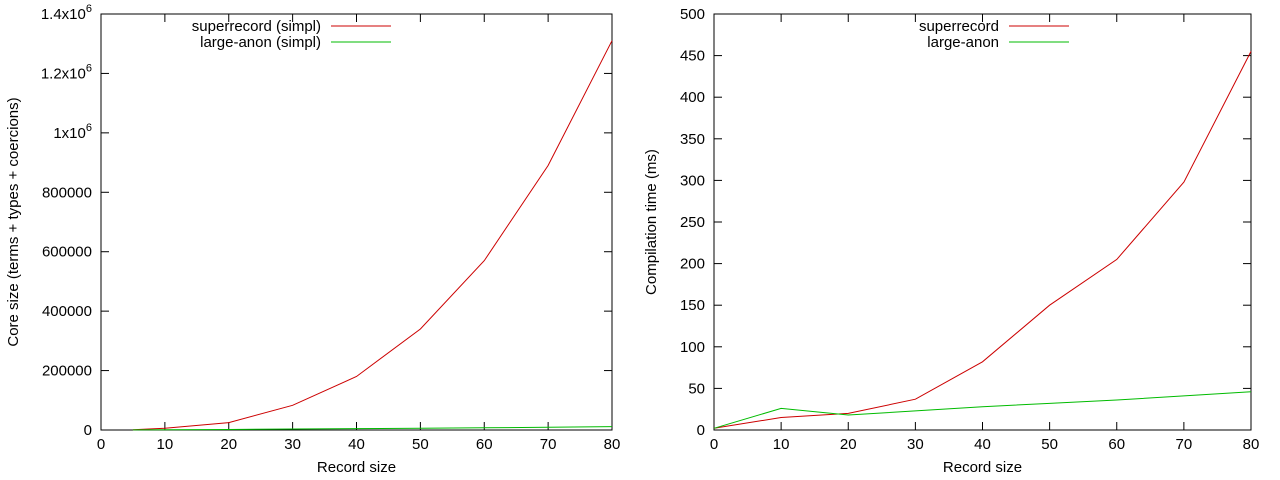 The image size is (1280, 480). What do you see at coordinates (67, 252) in the screenshot?
I see `y-tick-label: 600000` at bounding box center [67, 252].